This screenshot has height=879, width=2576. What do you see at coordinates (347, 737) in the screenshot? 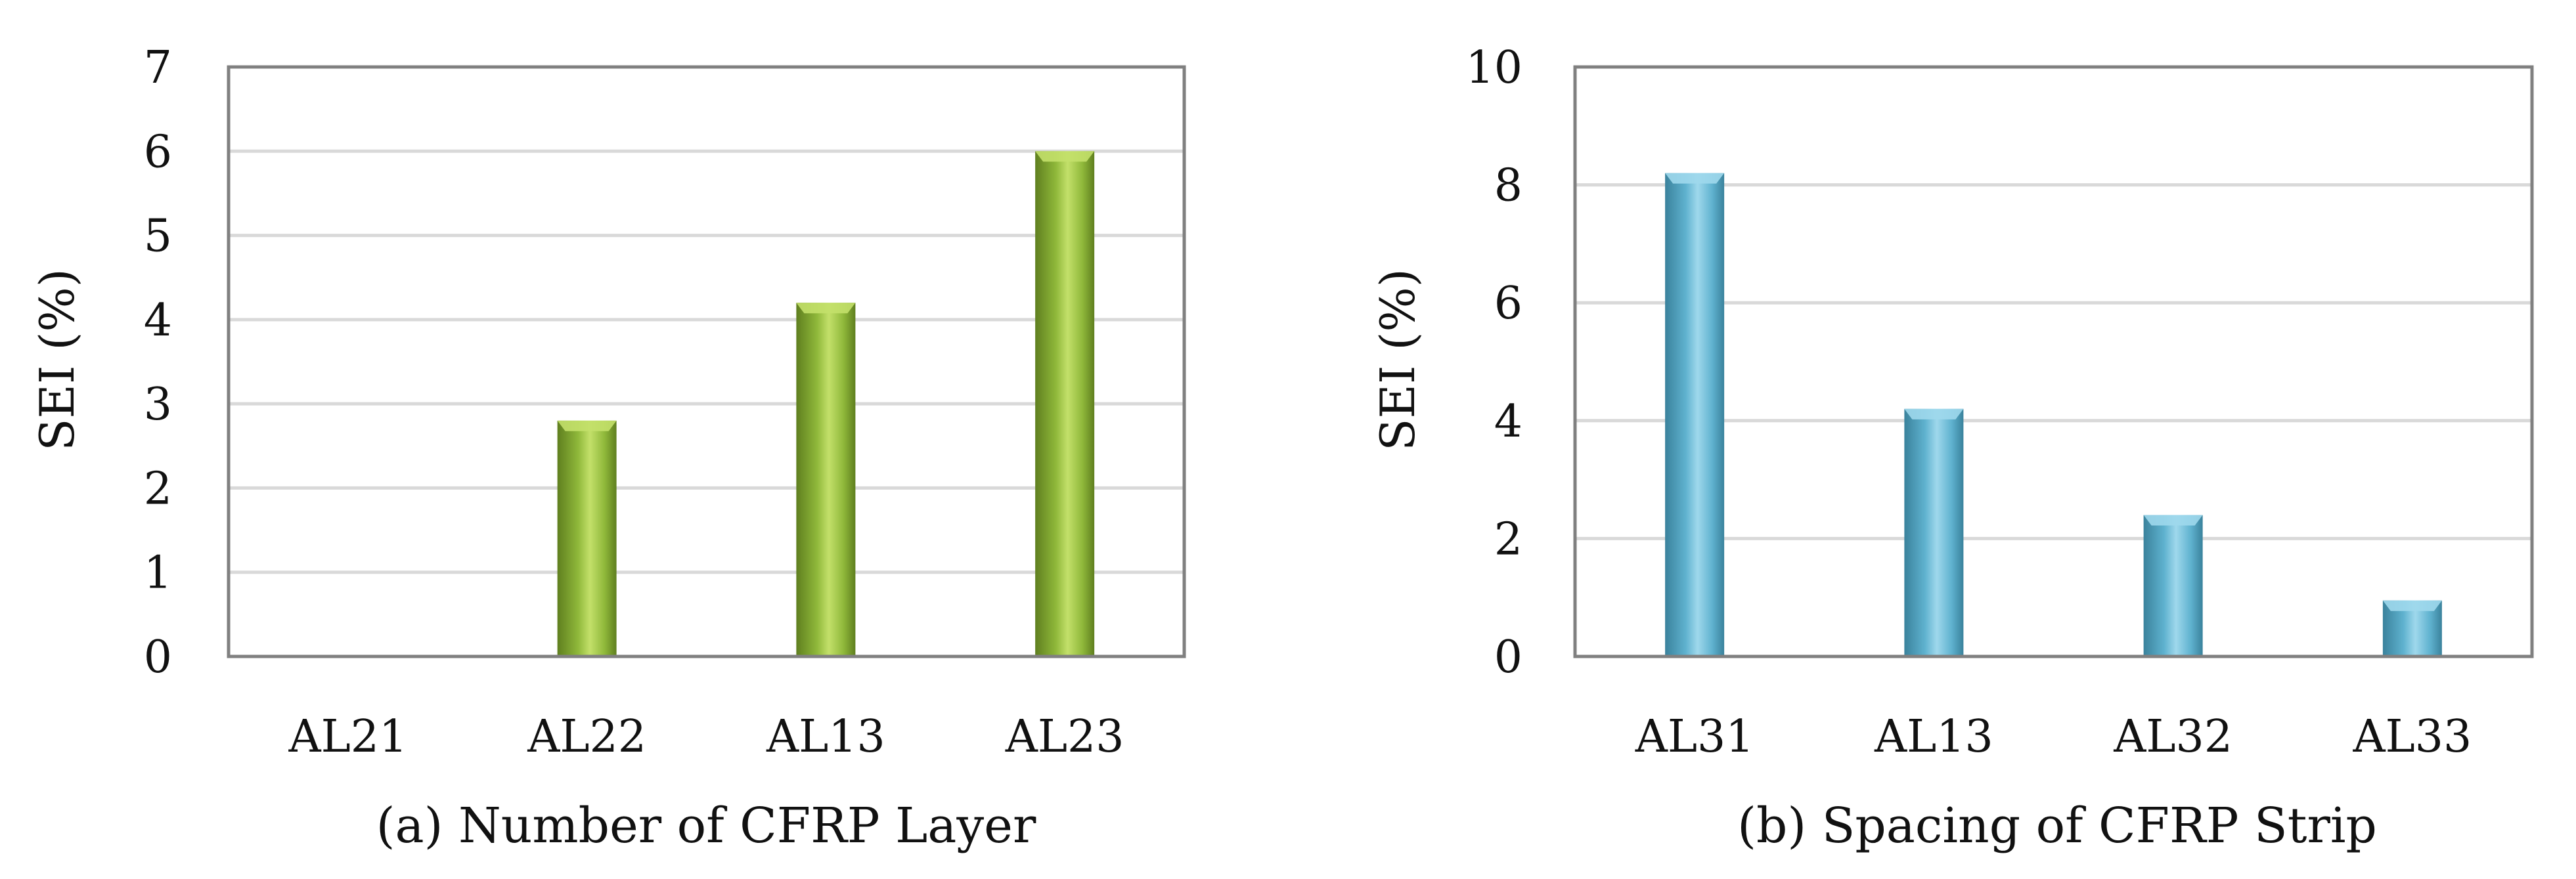
I see `panel-a-category-label: AL21` at bounding box center [347, 737].